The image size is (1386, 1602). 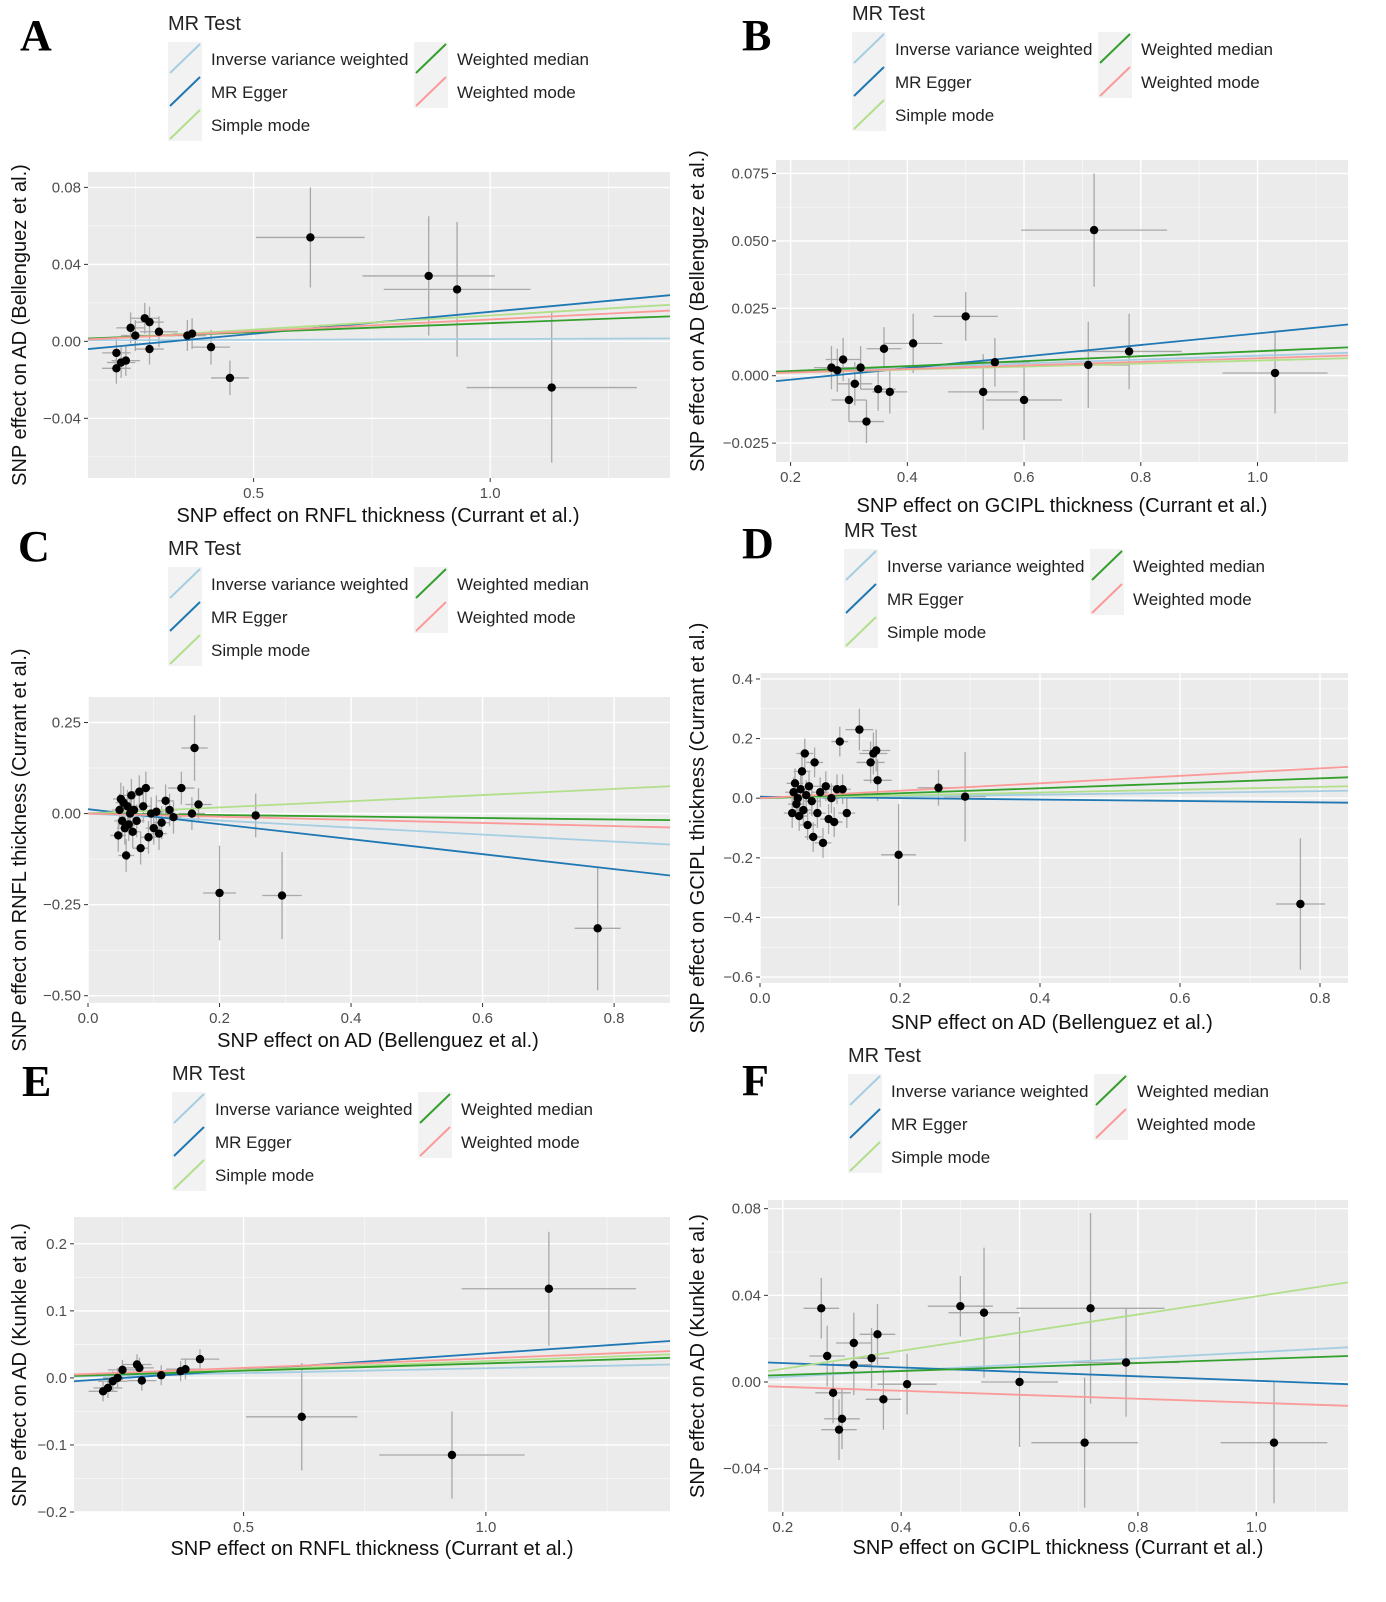 I want to click on gridlines, so click(x=379, y=850).